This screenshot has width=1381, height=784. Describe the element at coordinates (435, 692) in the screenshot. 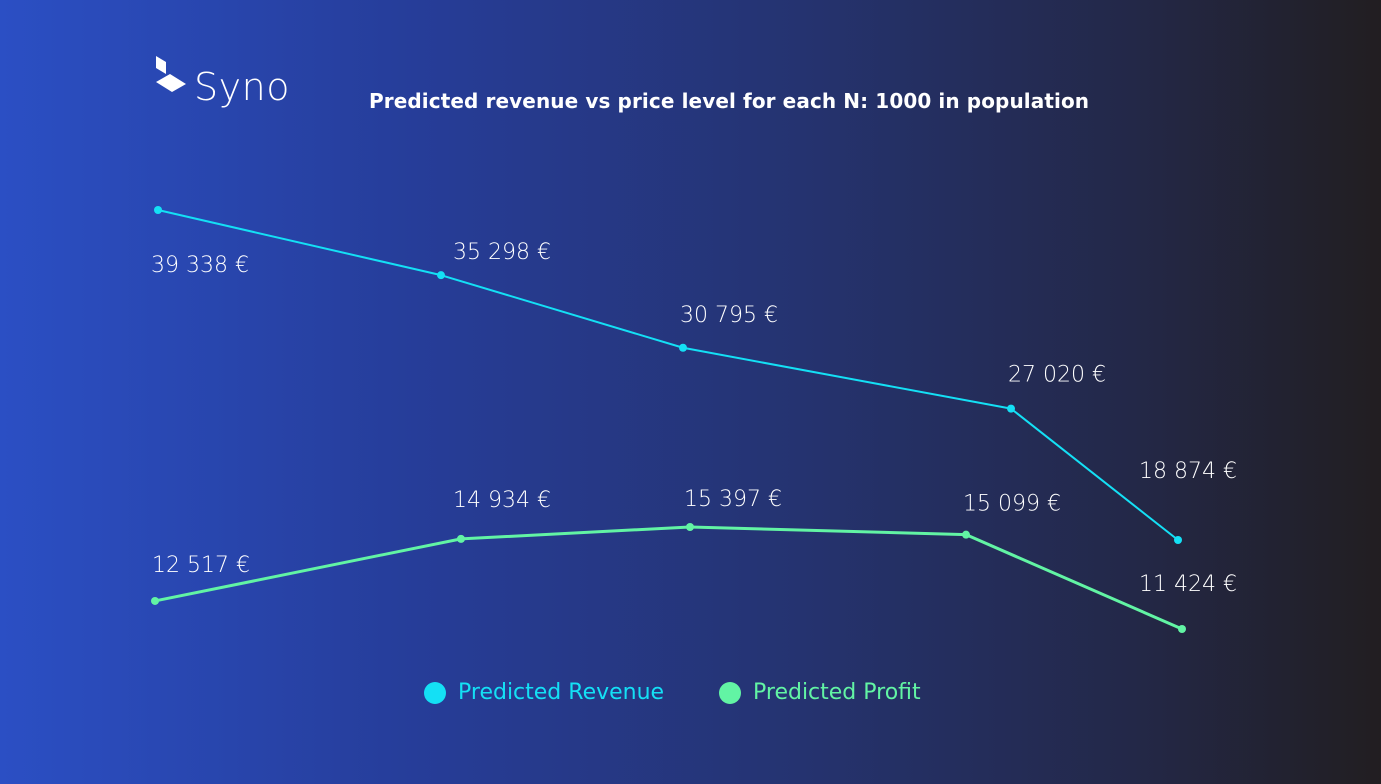

I see `legend-dot-revenue` at that location.